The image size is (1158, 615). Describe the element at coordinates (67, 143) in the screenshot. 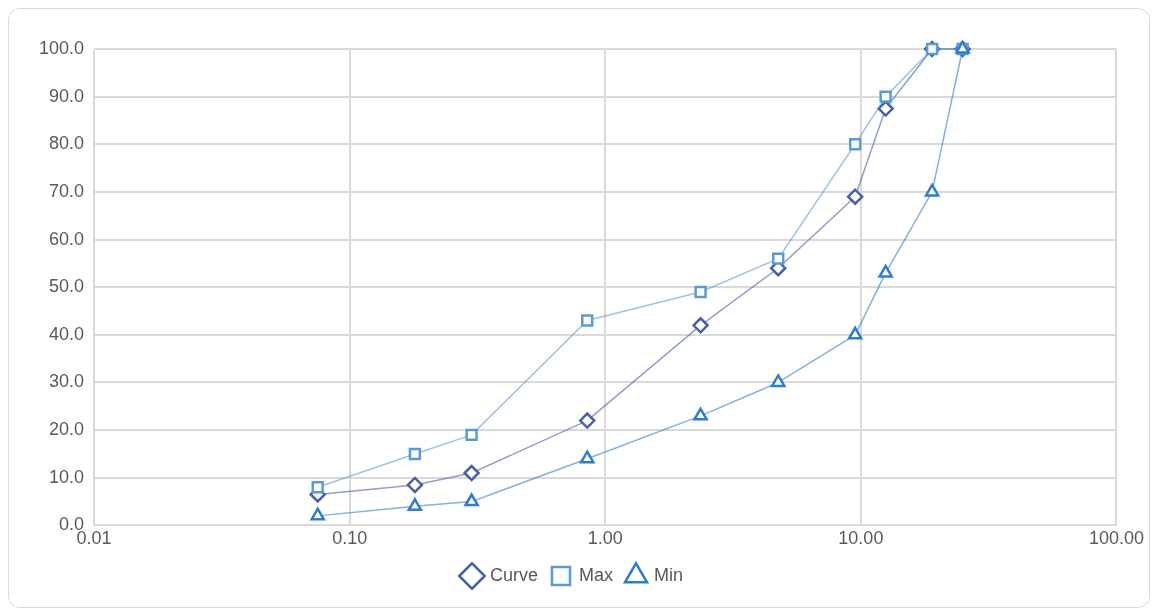

I see `y-tick-label: 80.0` at that location.